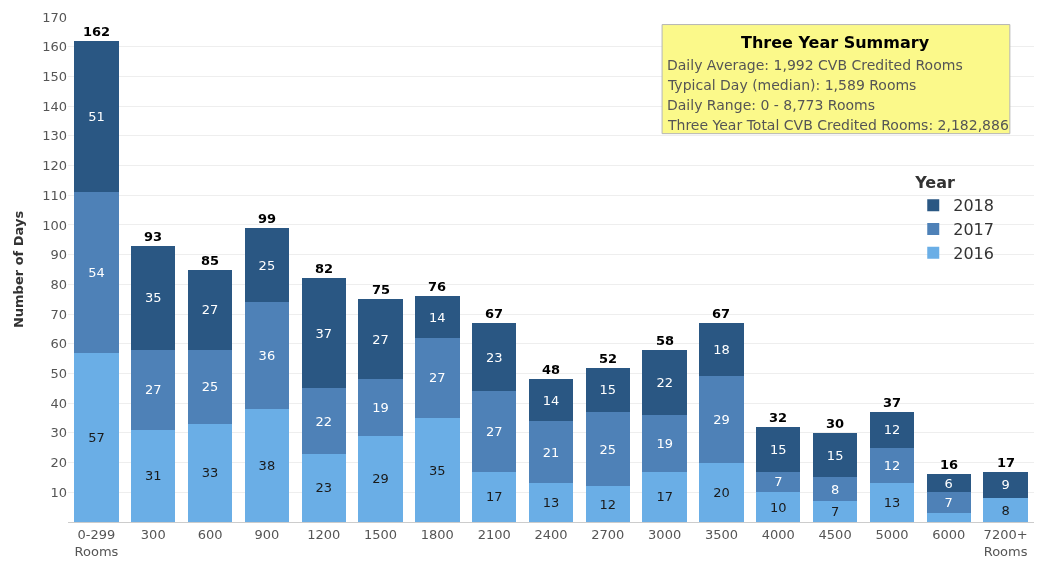 The width and height of the screenshot is (1044, 569). I want to click on y-axis-title: Number of Days, so click(19, 269).